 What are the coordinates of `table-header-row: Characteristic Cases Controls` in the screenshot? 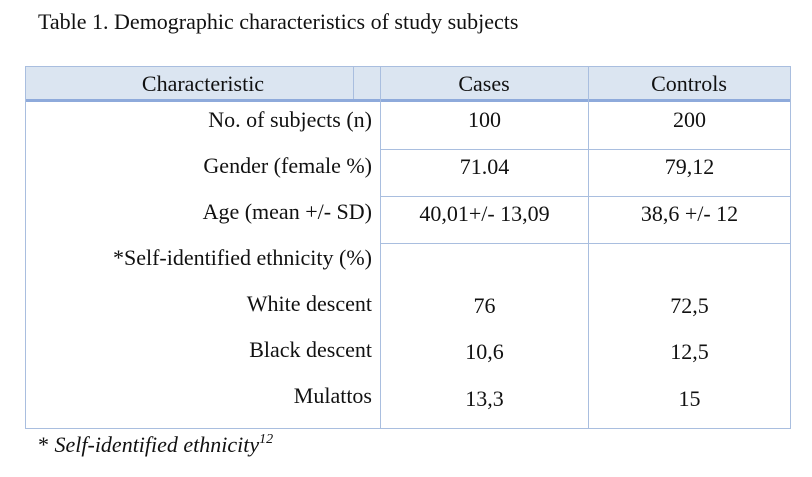 It's located at (408, 84).